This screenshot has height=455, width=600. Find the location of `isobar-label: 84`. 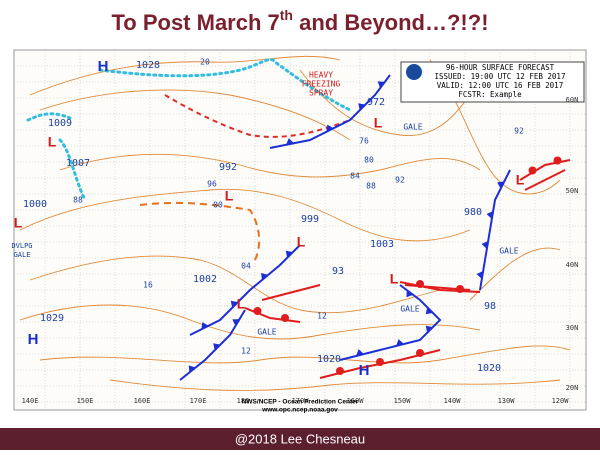

isobar-label: 84 is located at coordinates (355, 176).